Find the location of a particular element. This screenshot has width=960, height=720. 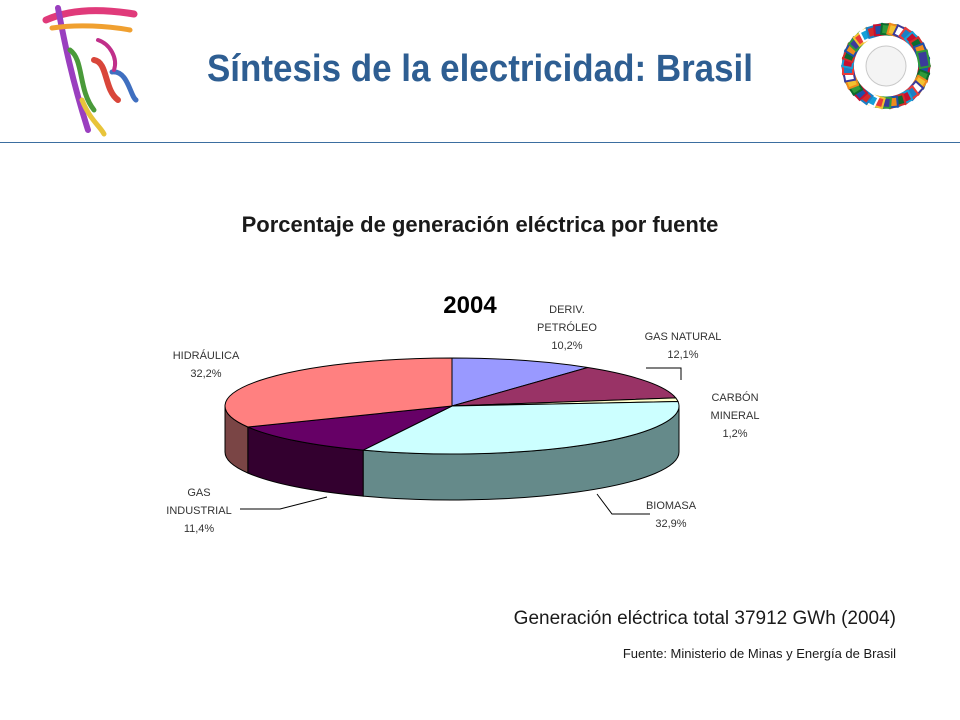

pie-leader-lines is located at coordinates (461, 441).